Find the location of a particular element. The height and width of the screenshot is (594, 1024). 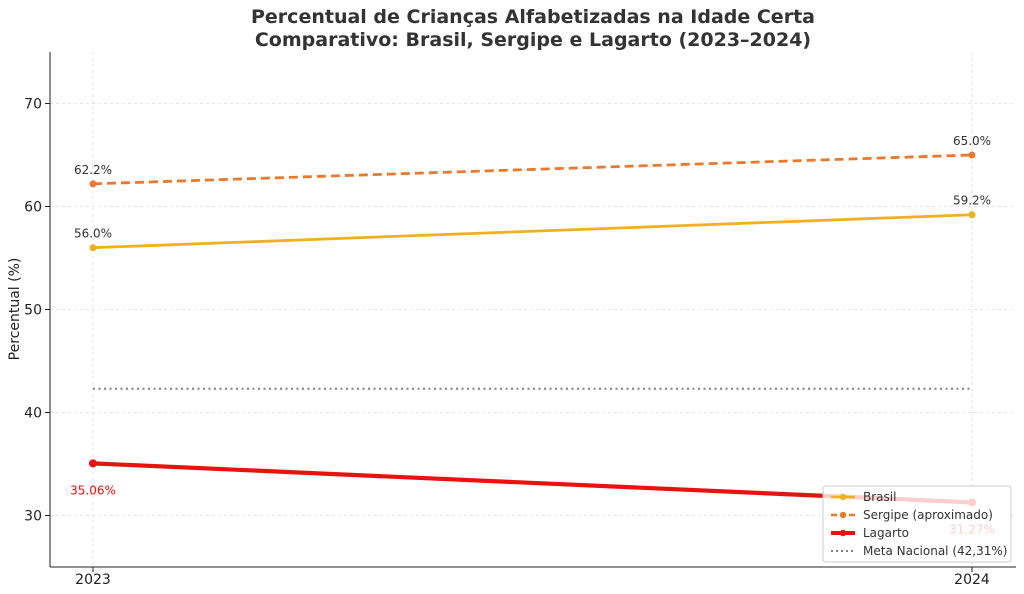

y-tick-label: 70 is located at coordinates (33, 105).